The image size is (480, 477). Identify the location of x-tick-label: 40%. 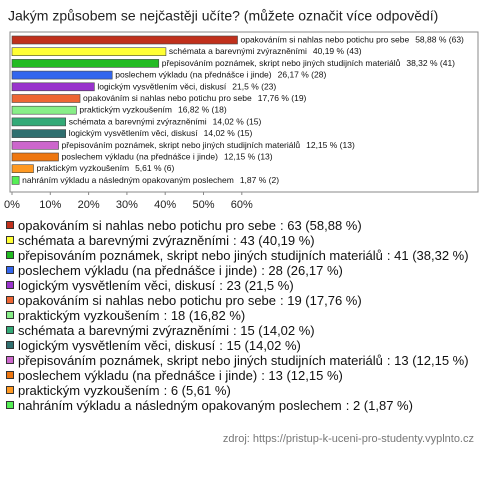
(165, 205).